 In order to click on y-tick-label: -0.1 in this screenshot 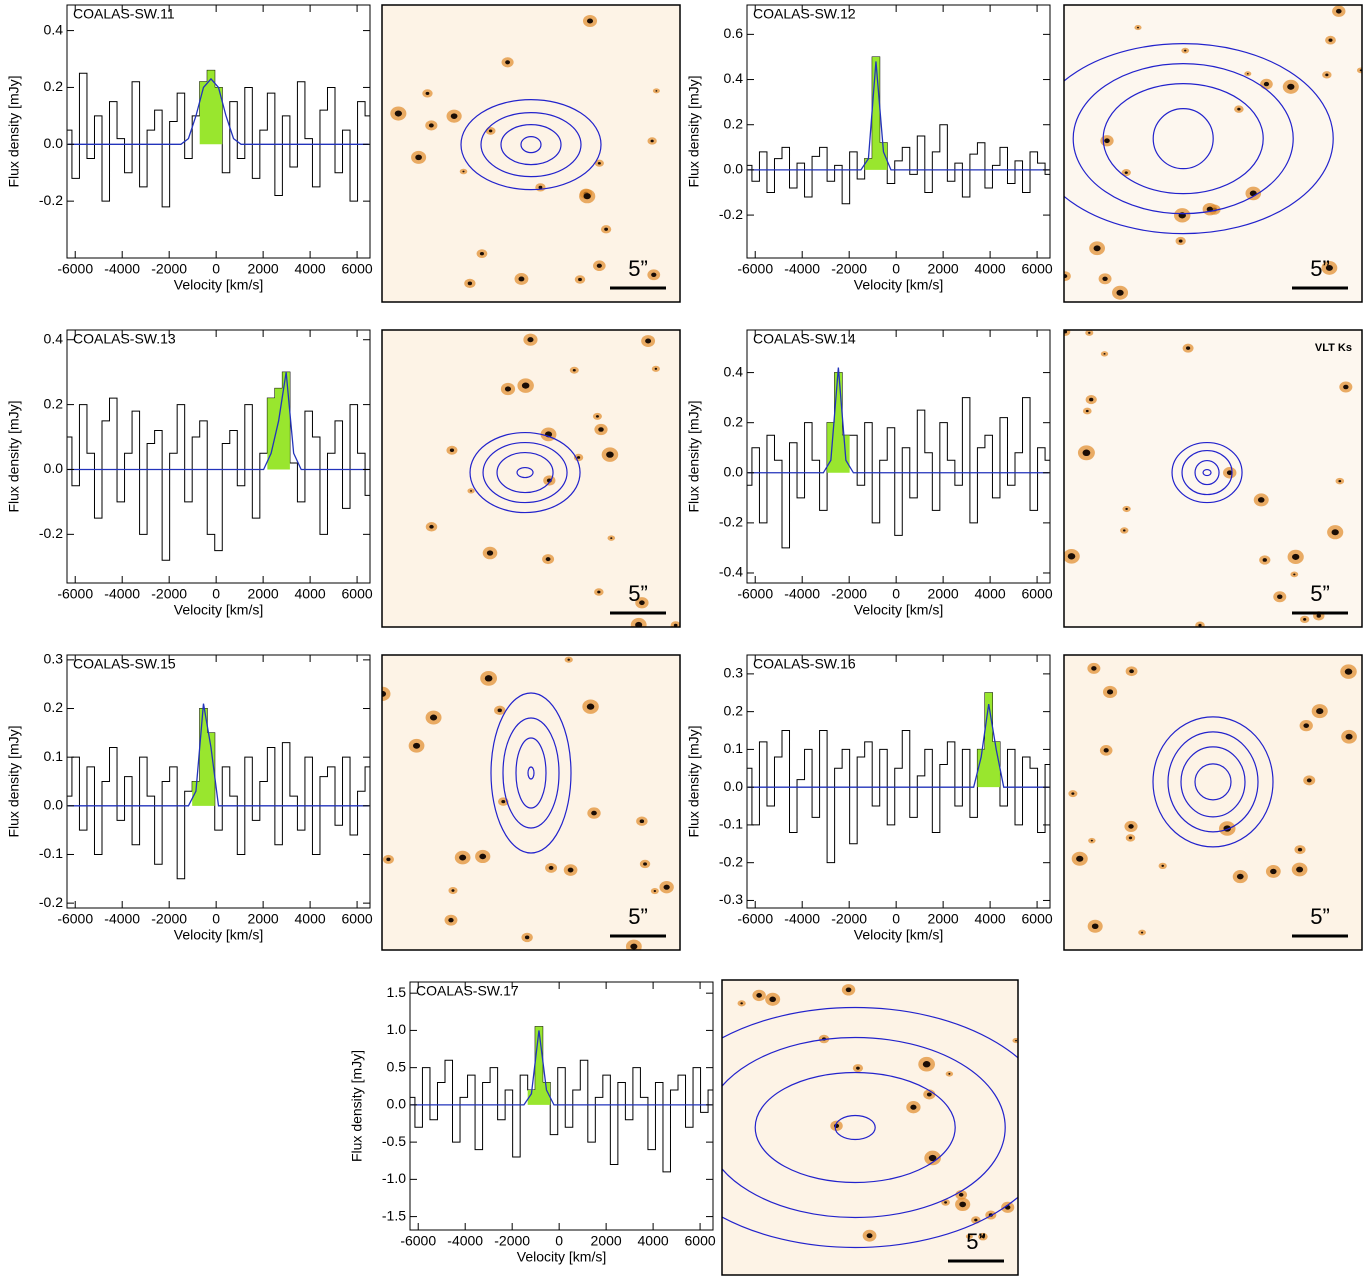, I will do `click(51, 853)`.